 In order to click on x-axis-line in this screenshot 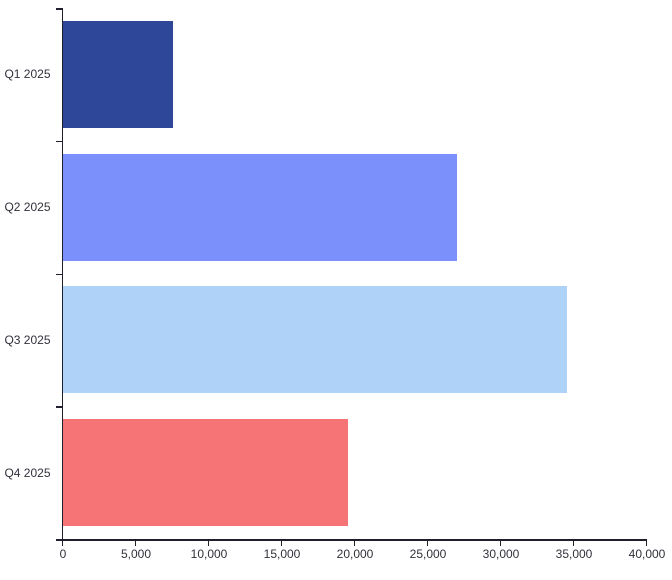, I will do `click(354, 540)`.